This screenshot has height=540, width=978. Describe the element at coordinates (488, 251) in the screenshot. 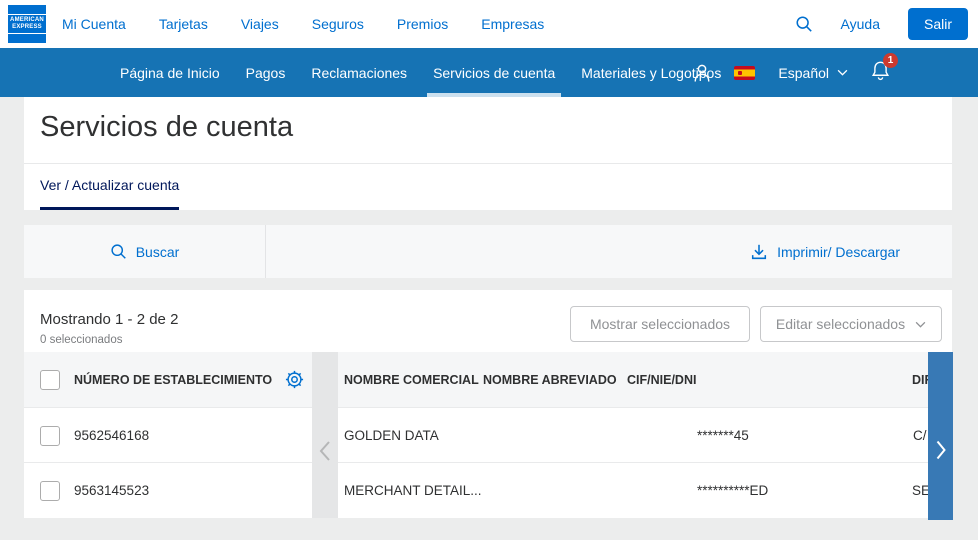

I see `table-toolbar: Buscar Imprimir/ Descargar` at that location.